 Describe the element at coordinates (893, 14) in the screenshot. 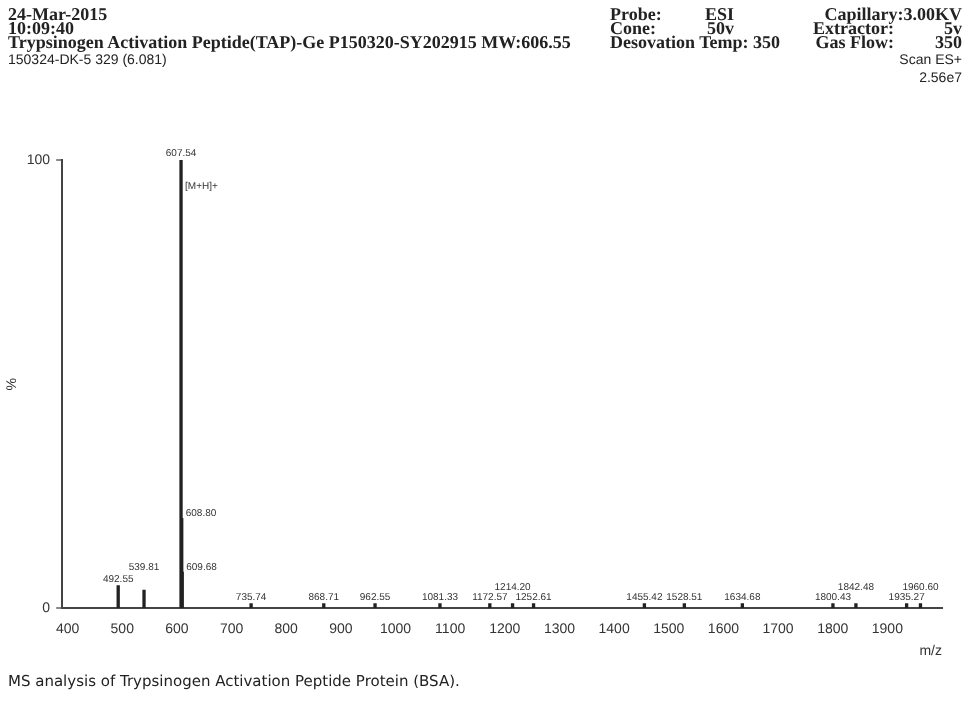

I see `text: Capillary:3.00KV` at that location.